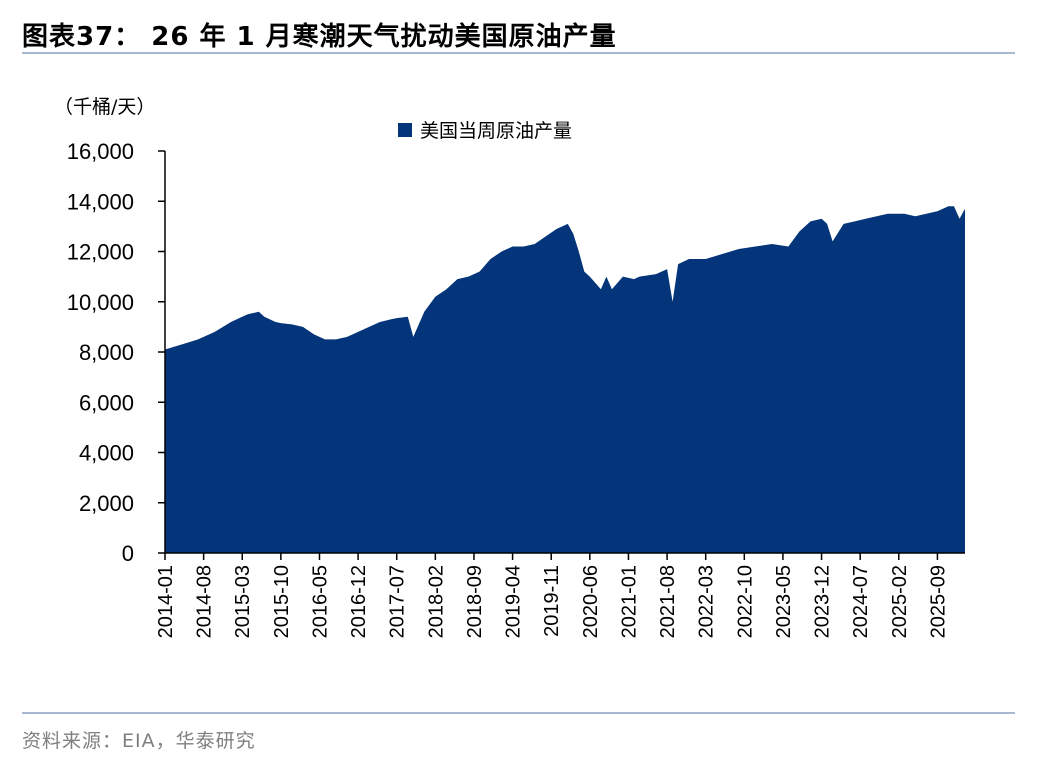 The width and height of the screenshot is (1048, 764). Describe the element at coordinates (900, 601) in the screenshot. I see `x-tick-label: 2025-02` at that location.